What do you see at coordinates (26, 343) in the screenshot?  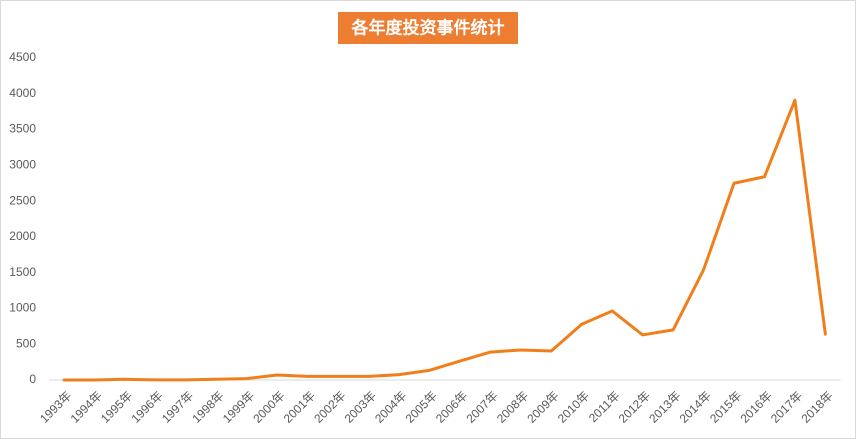 I see `y-tick-label: 500` at bounding box center [26, 343].